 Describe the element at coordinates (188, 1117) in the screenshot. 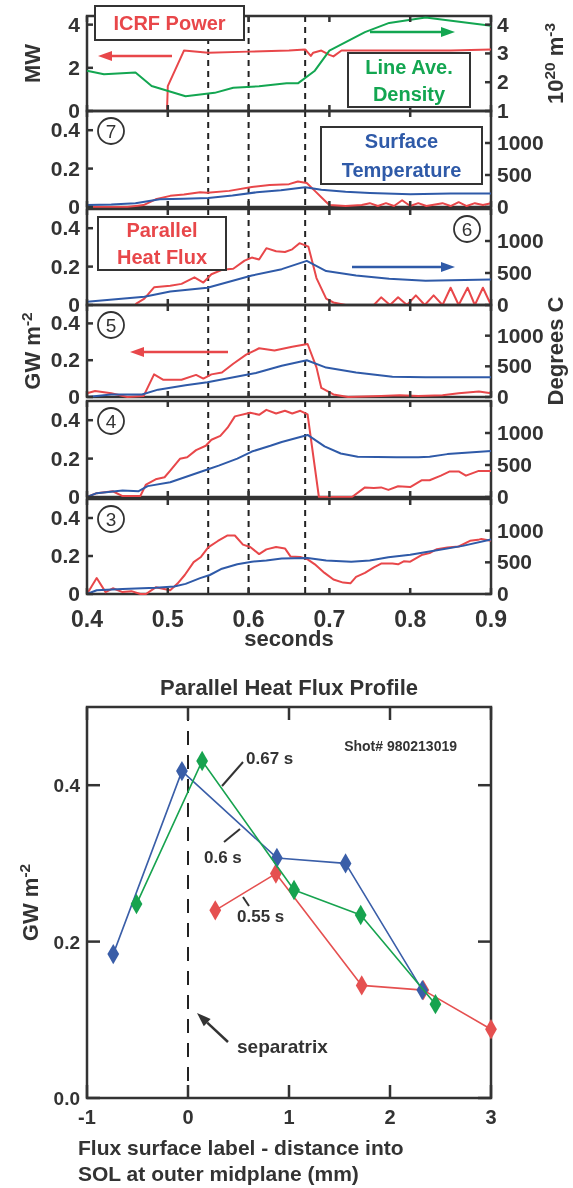

I see `x-tick-label: 0` at that location.